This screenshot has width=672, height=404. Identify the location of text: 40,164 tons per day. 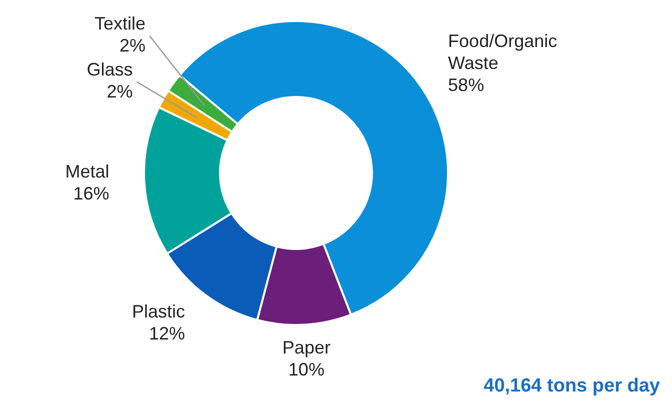
(572, 386).